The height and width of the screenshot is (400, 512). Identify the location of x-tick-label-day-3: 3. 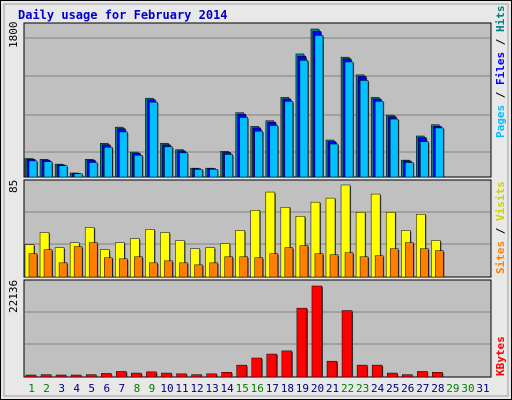
(61, 388).